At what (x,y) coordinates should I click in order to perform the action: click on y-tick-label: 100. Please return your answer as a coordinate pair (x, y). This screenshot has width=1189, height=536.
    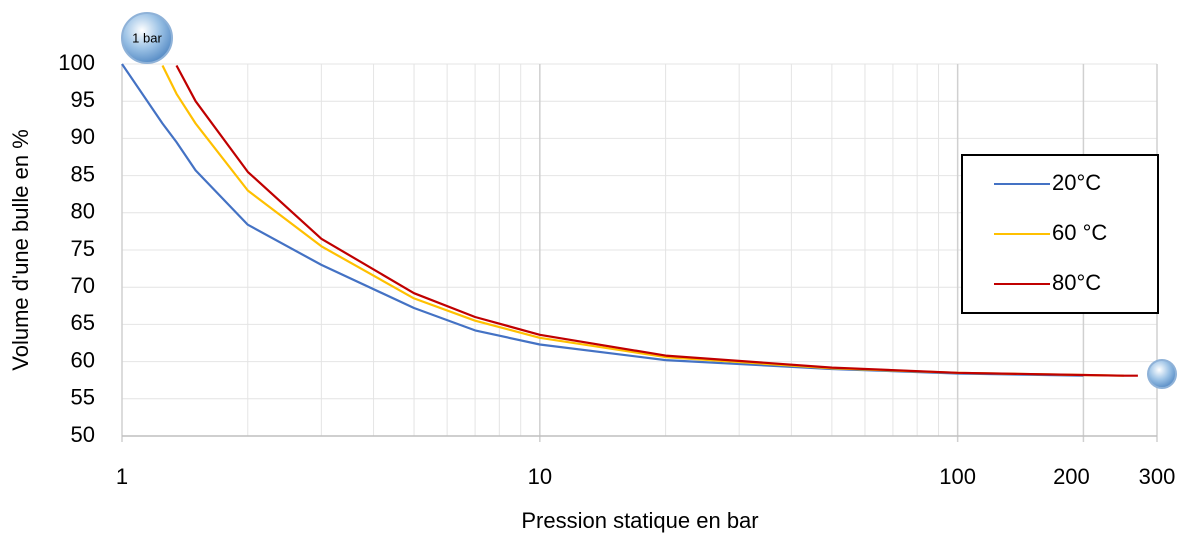
    Looking at the image, I should click on (76, 62).